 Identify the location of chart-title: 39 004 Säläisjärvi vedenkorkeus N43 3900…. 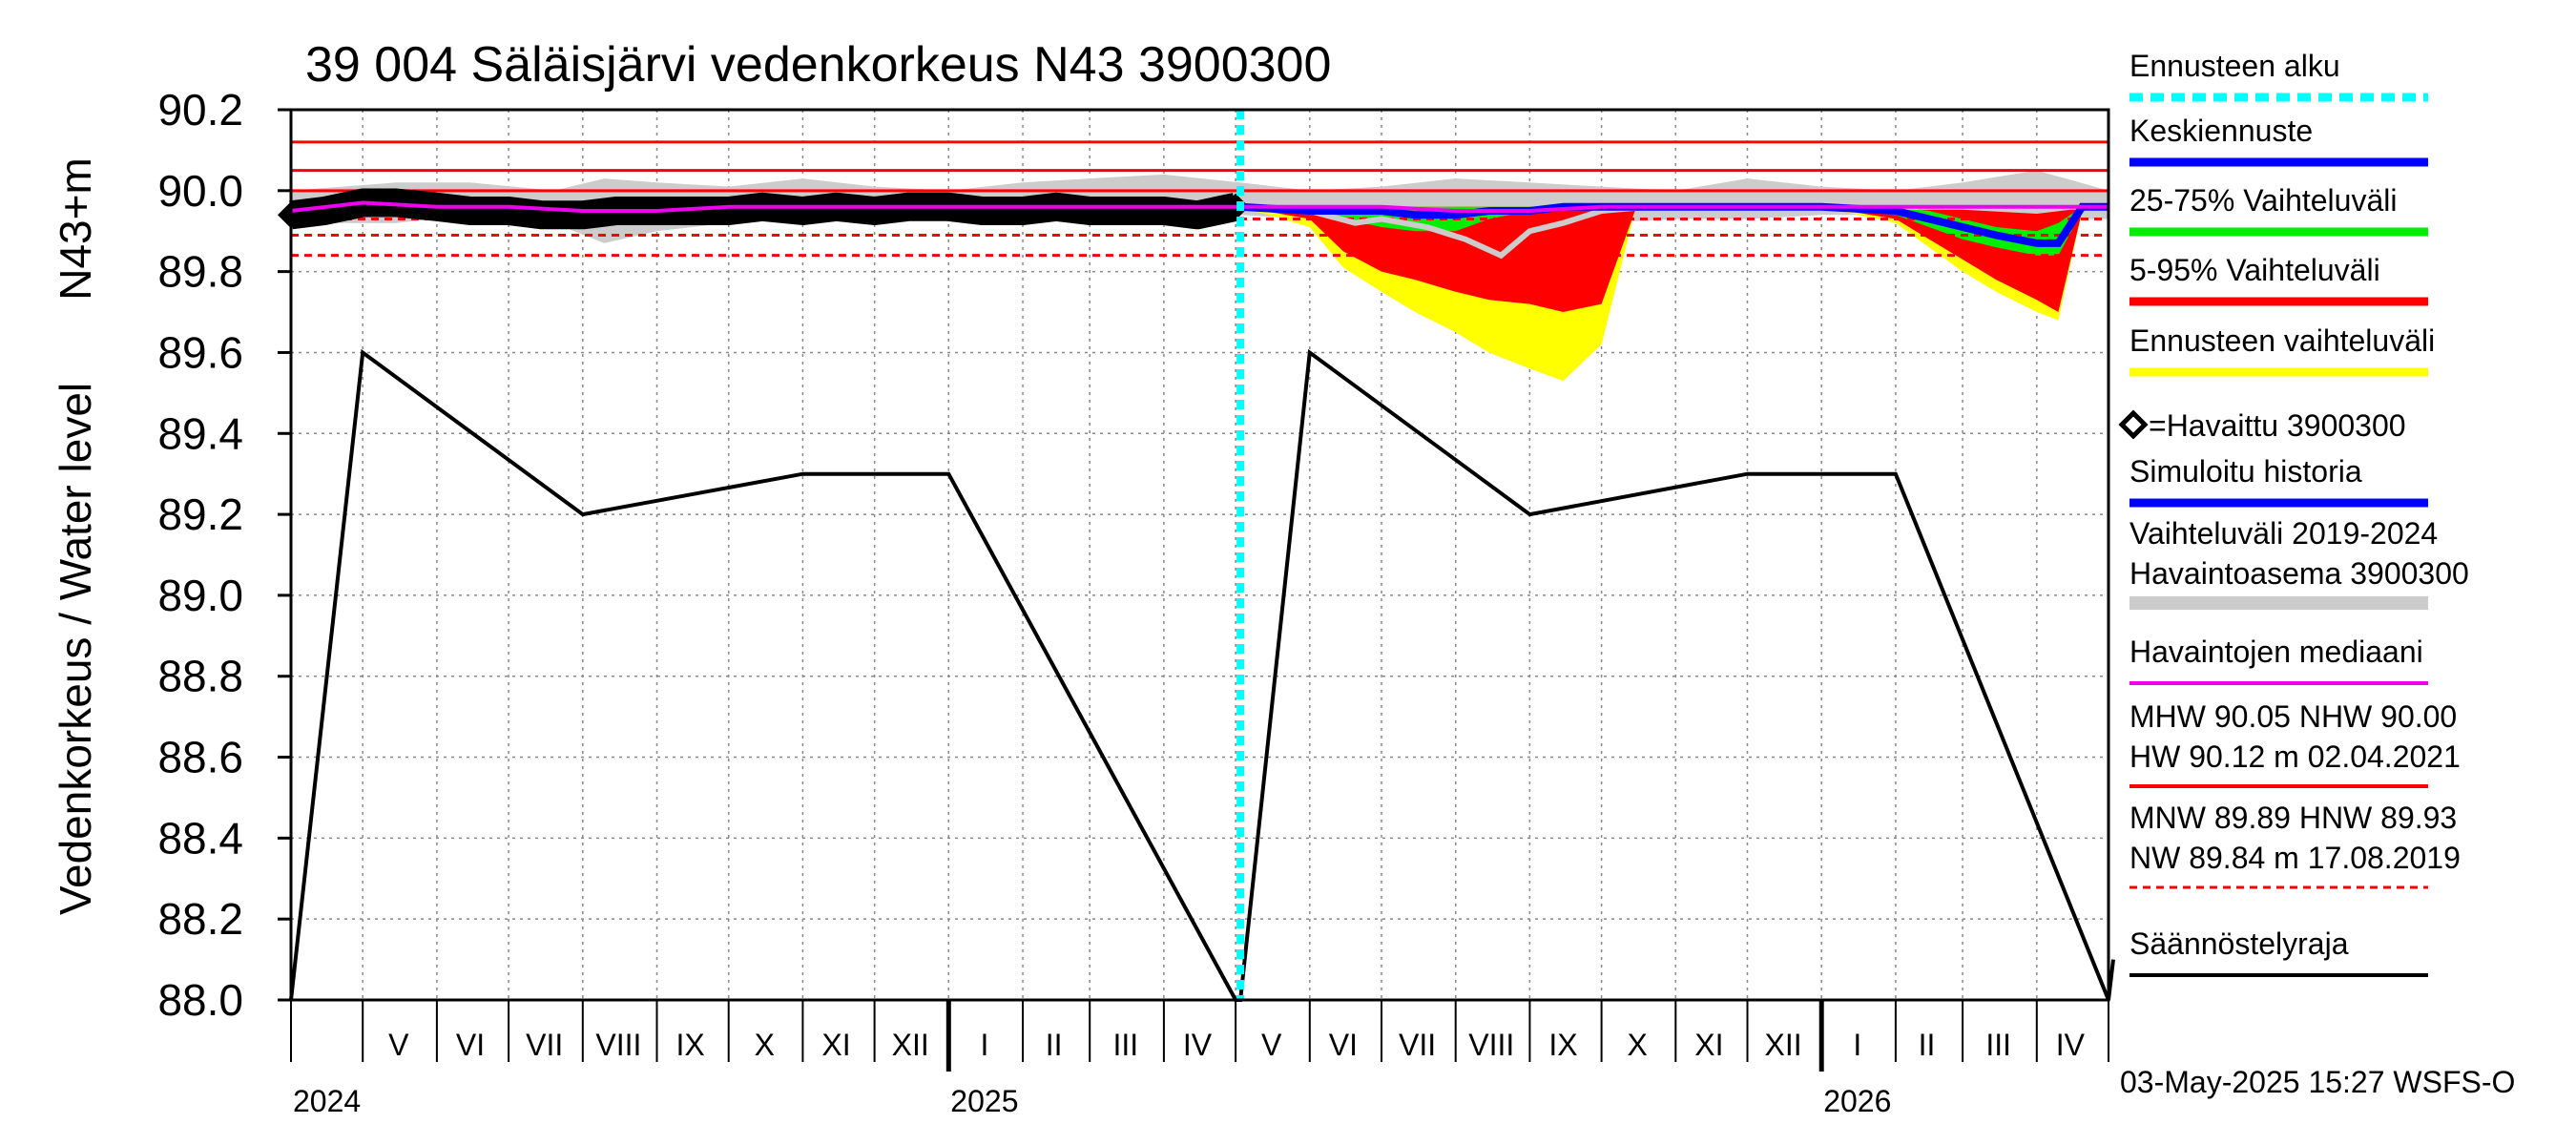
(818, 65).